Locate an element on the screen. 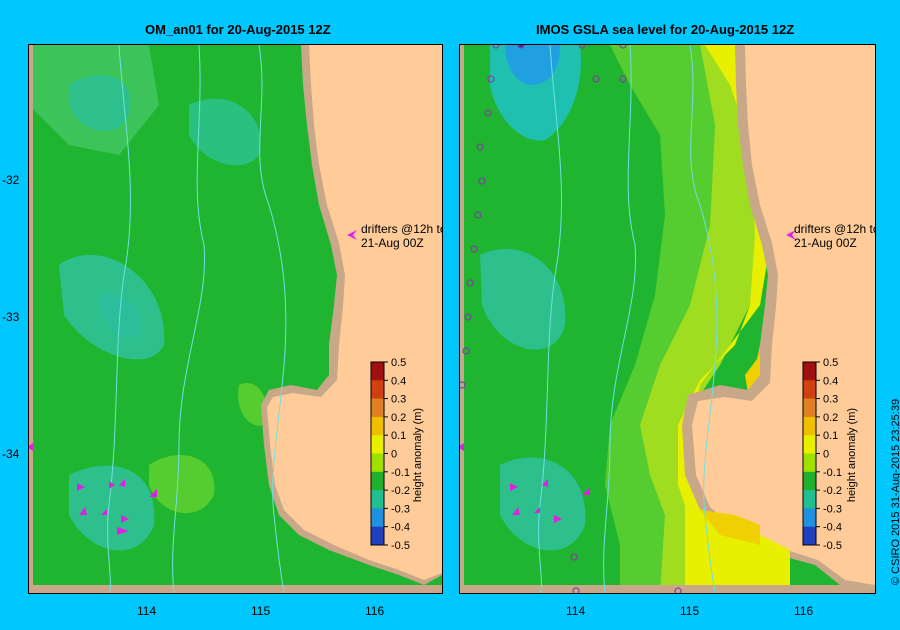 The image size is (900, 630). lat-tick-label: -34 is located at coordinates (11, 454).